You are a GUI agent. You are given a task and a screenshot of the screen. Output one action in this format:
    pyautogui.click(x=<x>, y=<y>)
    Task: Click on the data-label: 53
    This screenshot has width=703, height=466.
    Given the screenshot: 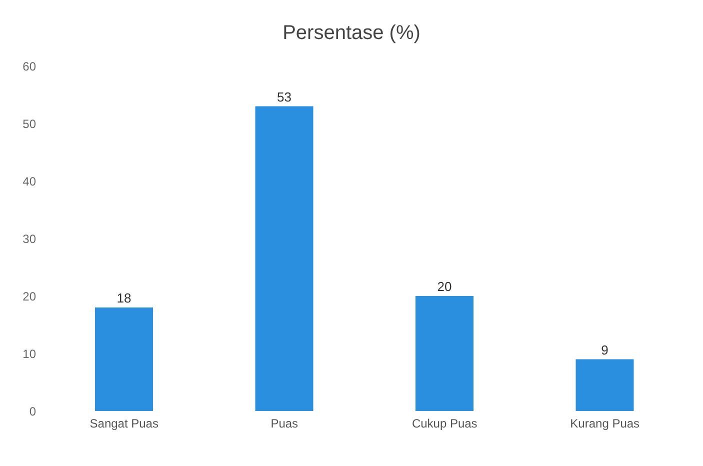 What is the action you would take?
    pyautogui.click(x=284, y=96)
    